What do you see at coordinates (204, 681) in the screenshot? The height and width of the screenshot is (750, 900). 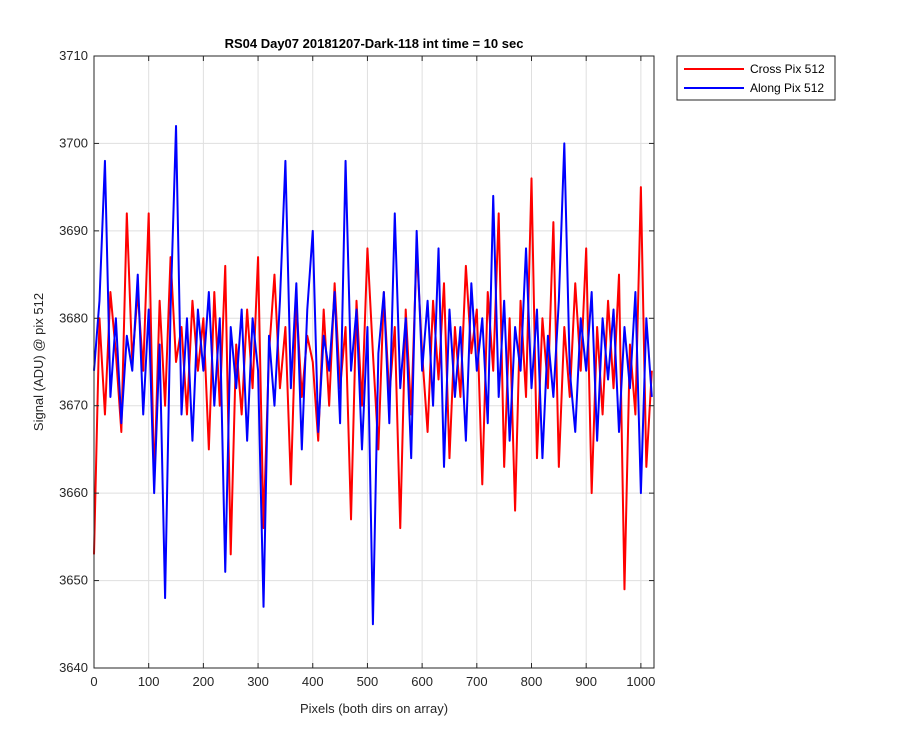 I see `x-tick-label: 200` at bounding box center [204, 681].